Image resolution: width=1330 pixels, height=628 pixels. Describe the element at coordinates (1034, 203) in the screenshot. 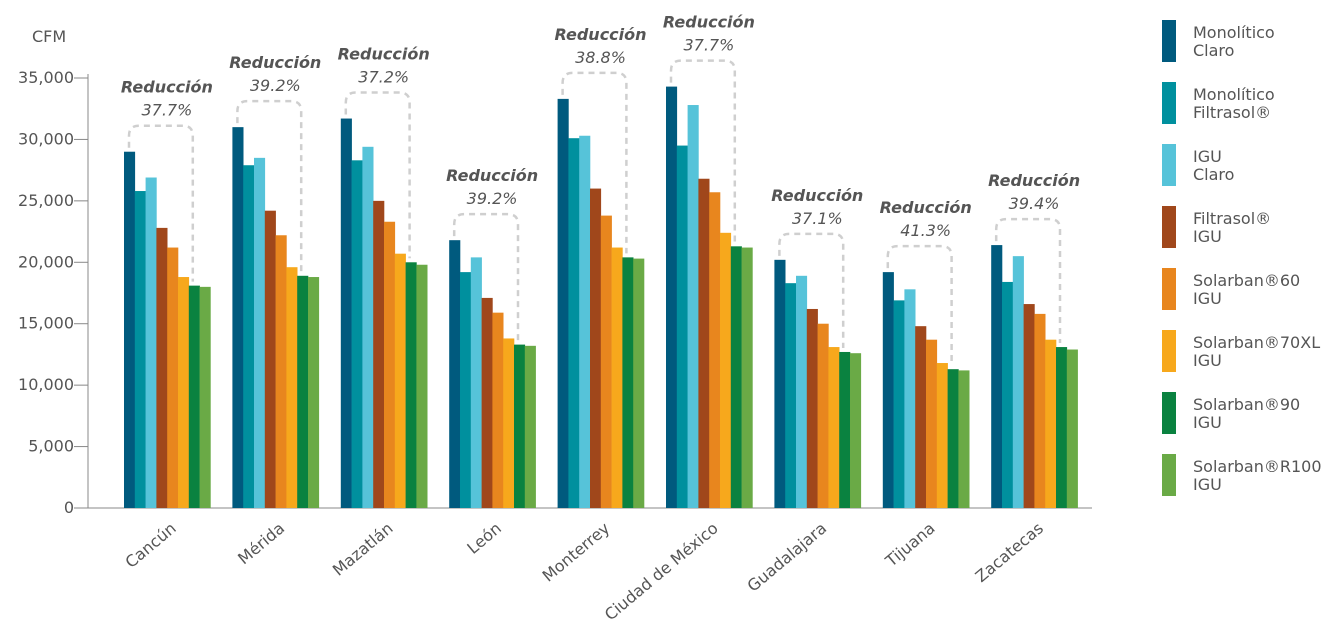

I see `reduction-value: 39.4%` at that location.